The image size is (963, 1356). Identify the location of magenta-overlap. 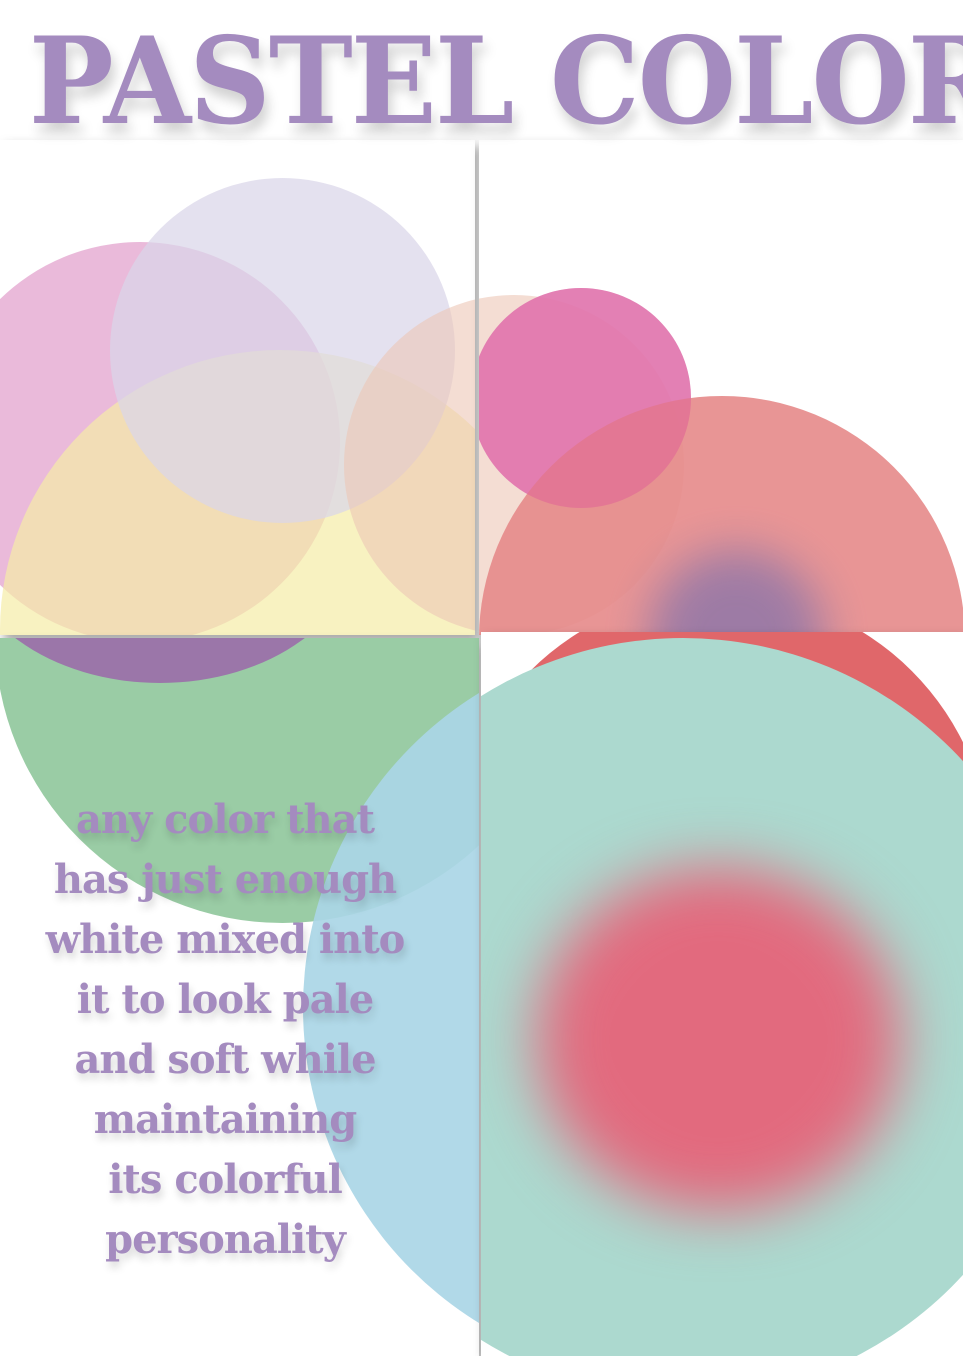
(585, 398).